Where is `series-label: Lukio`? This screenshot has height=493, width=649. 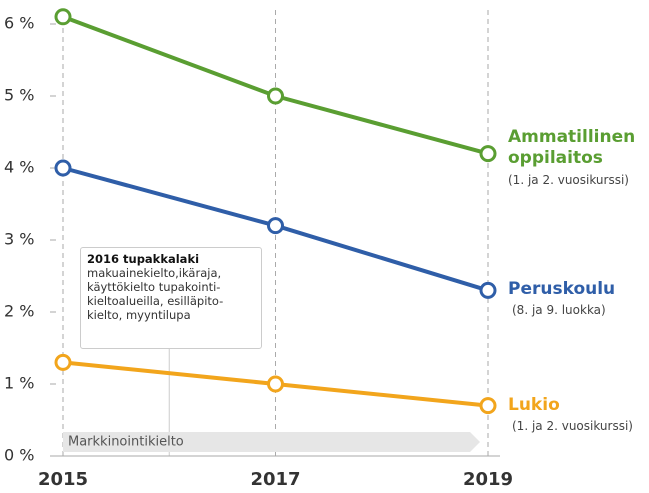 series-label: Lukio is located at coordinates (534, 404).